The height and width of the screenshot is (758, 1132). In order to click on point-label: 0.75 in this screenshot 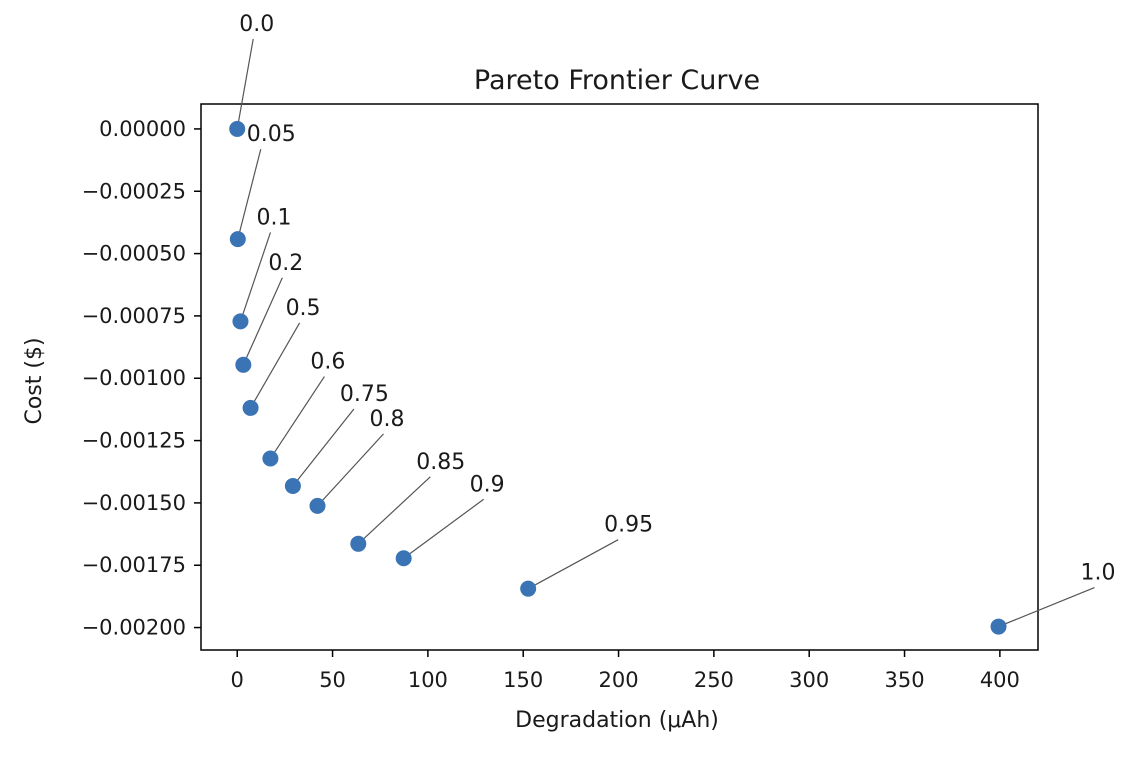, I will do `click(364, 394)`.